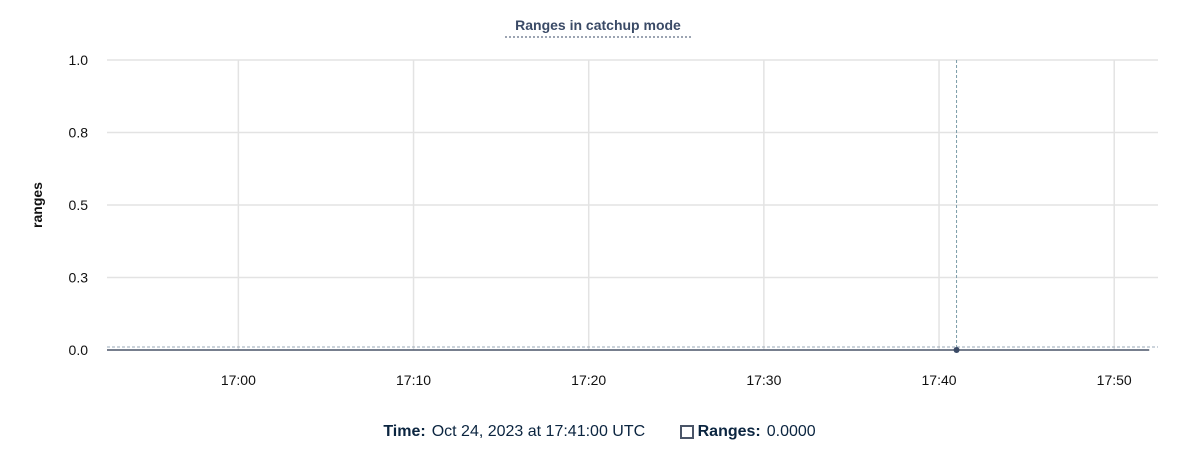 This screenshot has width=1199, height=469. Describe the element at coordinates (404, 431) in the screenshot. I see `time-label: Time:` at that location.